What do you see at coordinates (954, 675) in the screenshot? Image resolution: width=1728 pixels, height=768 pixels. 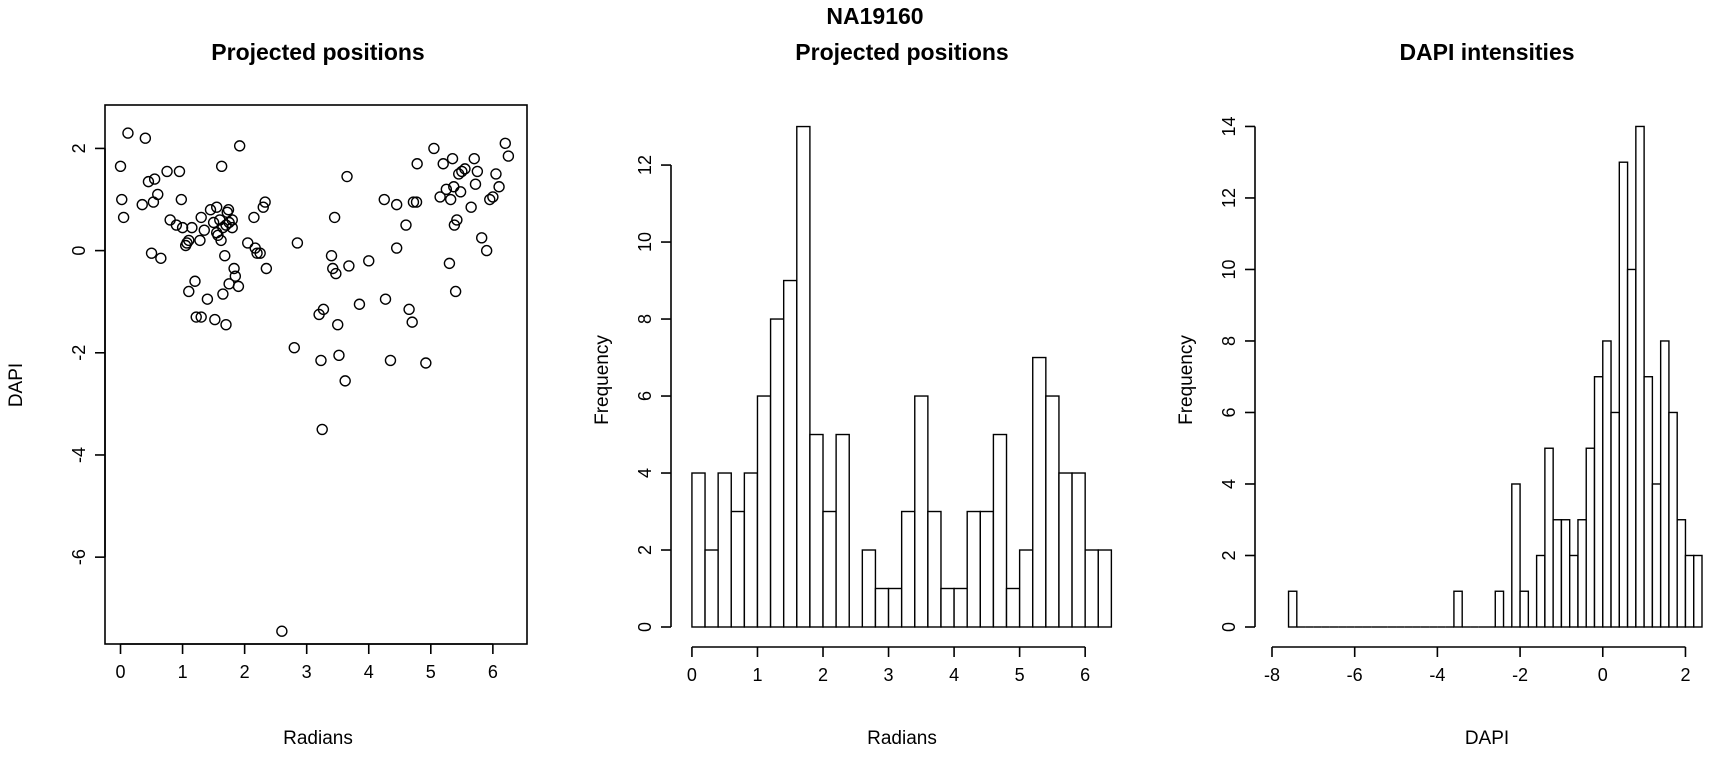 I see `hist-radians-x-tick-label: 4` at bounding box center [954, 675].